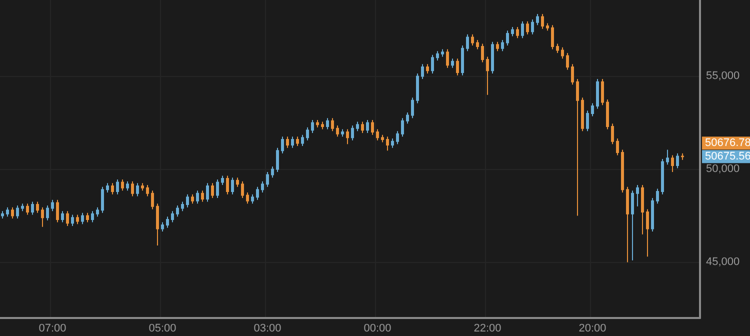 Image resolution: width=750 pixels, height=336 pixels. What do you see at coordinates (488, 328) in the screenshot?
I see `x-tick-label: 22:00` at bounding box center [488, 328].